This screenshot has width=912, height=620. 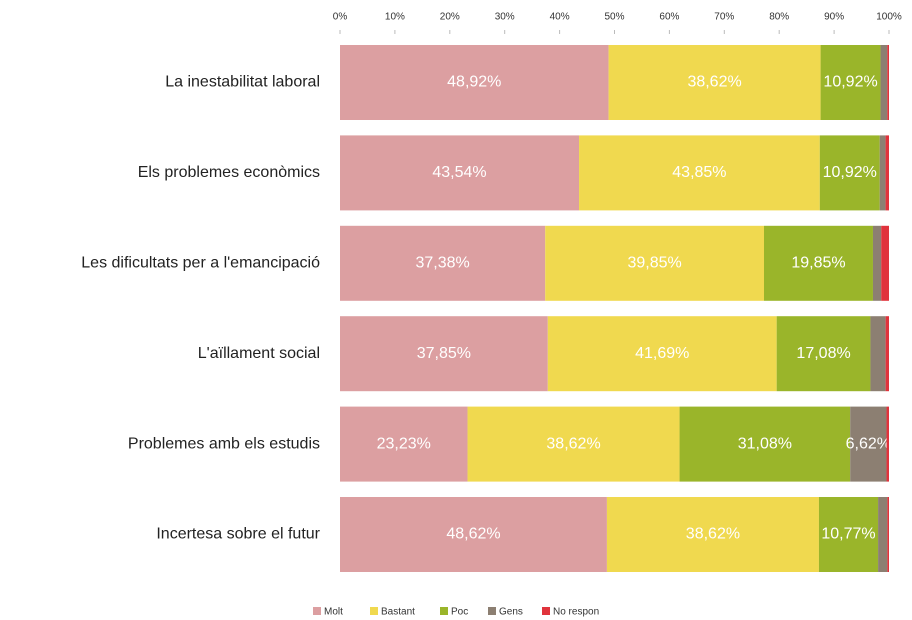 I want to click on value-label: 41,69%, so click(x=662, y=353).